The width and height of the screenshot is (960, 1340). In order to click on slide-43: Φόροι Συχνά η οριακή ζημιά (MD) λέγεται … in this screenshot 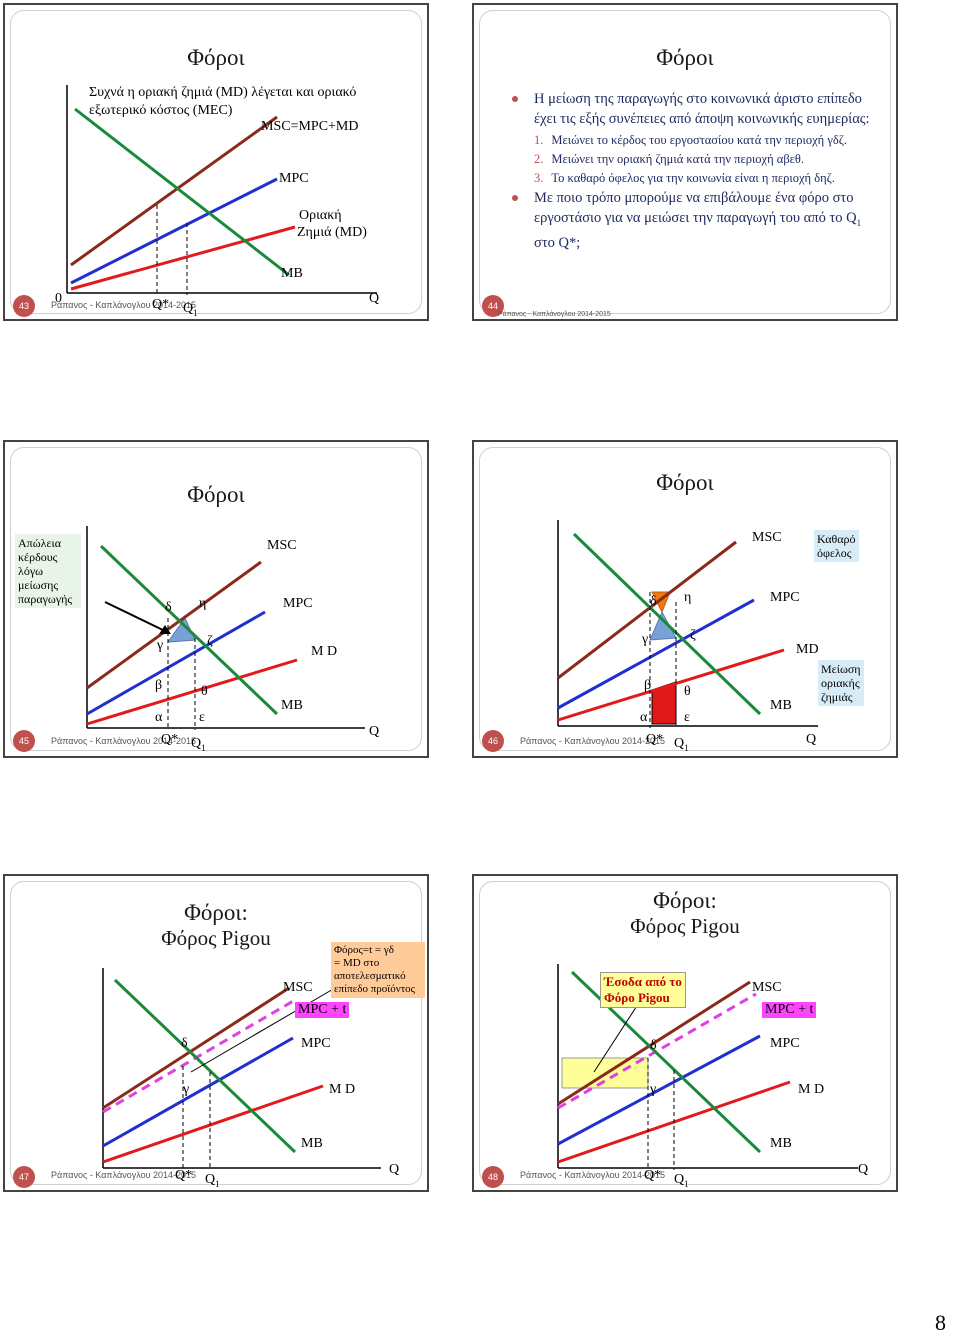, I will do `click(216, 162)`.